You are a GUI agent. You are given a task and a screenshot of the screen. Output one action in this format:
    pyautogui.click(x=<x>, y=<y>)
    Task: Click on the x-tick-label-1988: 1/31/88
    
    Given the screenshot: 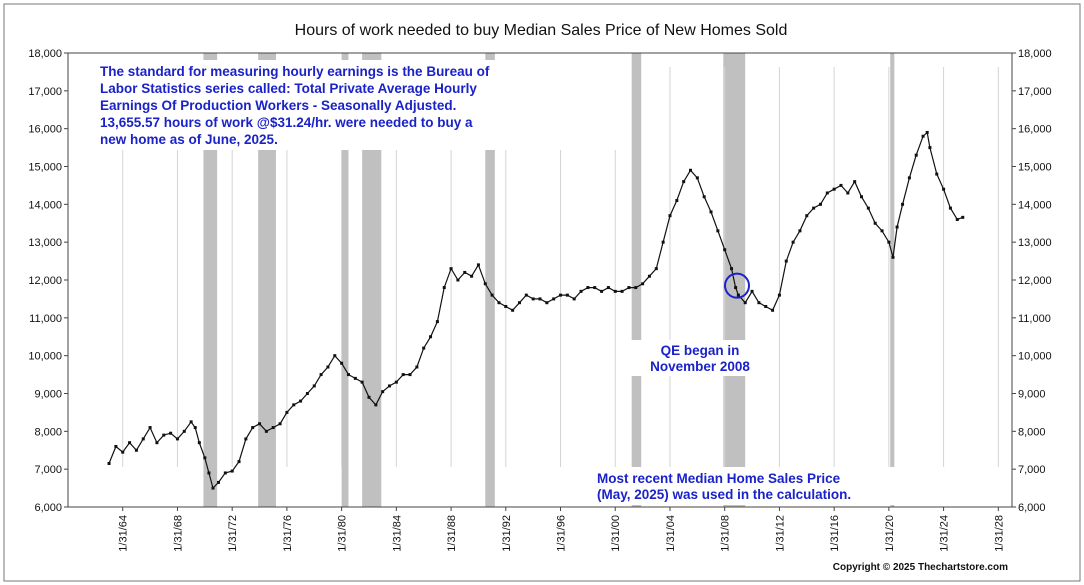 What is the action you would take?
    pyautogui.click(x=452, y=533)
    